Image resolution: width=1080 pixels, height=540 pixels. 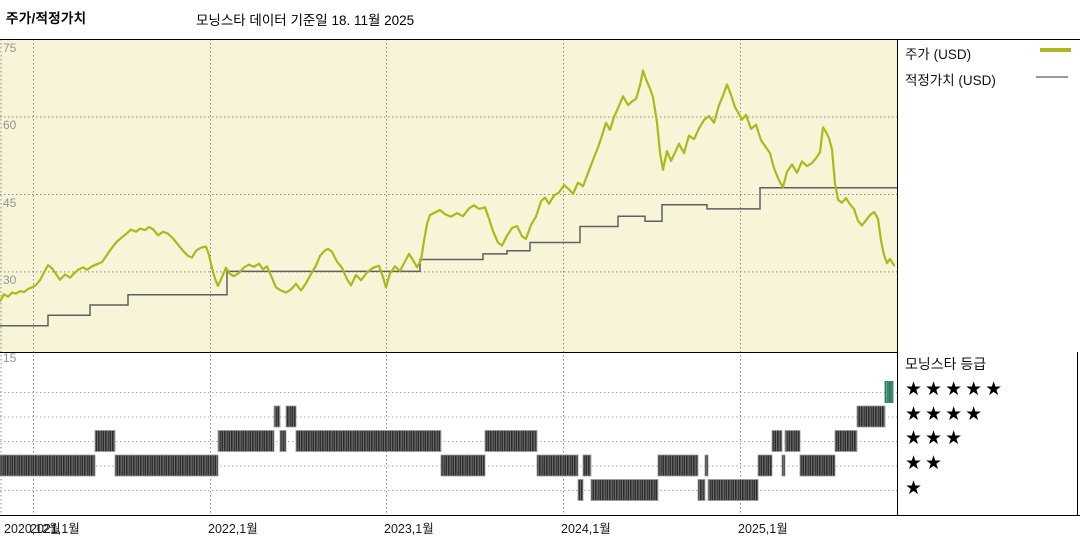 What do you see at coordinates (10, 125) in the screenshot?
I see `y-axis-tick-60: 60` at bounding box center [10, 125].